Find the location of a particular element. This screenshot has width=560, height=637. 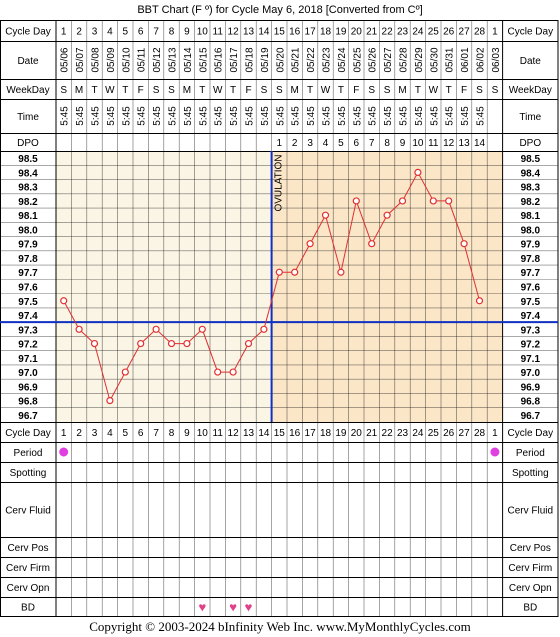

cycle-day-label: 15 is located at coordinates (280, 32).